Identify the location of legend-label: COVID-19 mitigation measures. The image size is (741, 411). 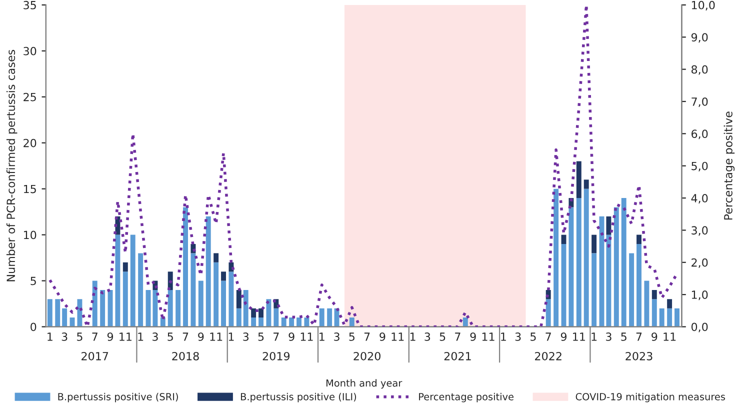
(651, 397).